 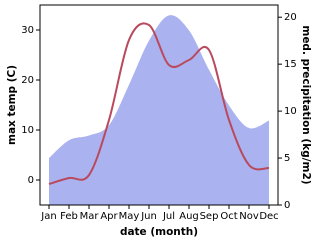 I want to click on x-tick-label: Apr, so click(x=109, y=216).